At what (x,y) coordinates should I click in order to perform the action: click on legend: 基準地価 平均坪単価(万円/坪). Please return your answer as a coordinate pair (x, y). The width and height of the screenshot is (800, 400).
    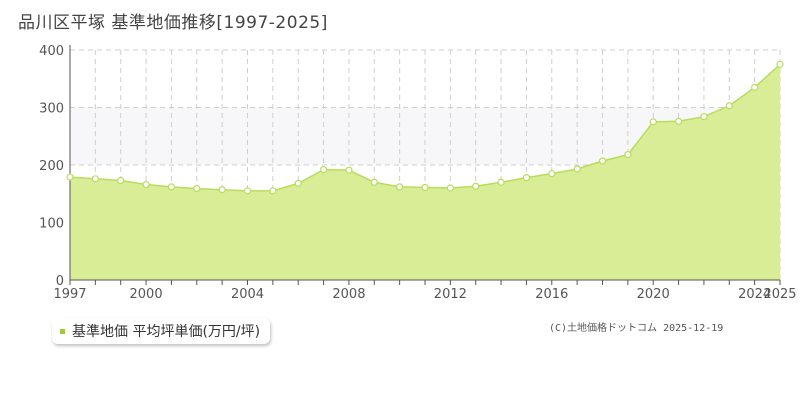
    Looking at the image, I should click on (161, 331).